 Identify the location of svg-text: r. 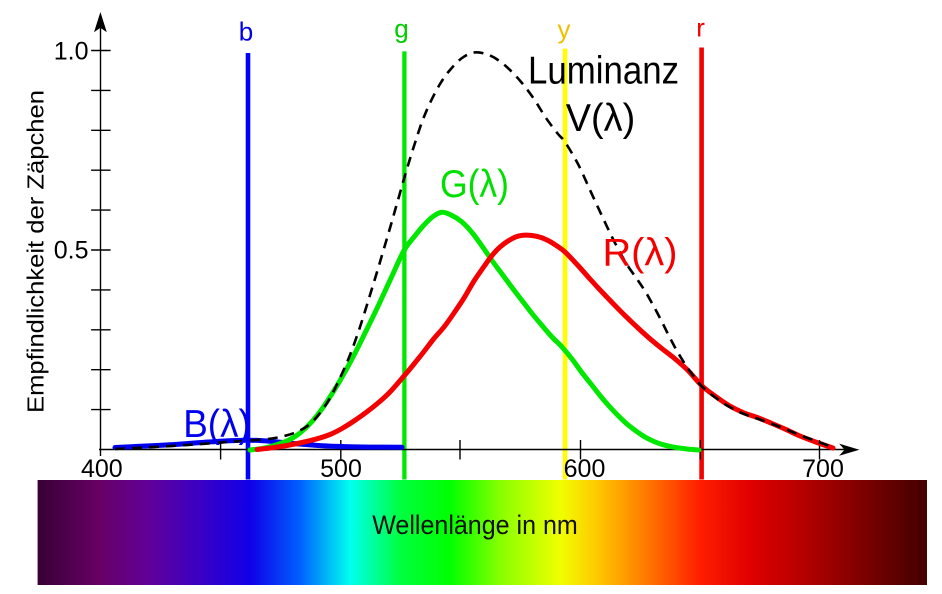
(700, 28).